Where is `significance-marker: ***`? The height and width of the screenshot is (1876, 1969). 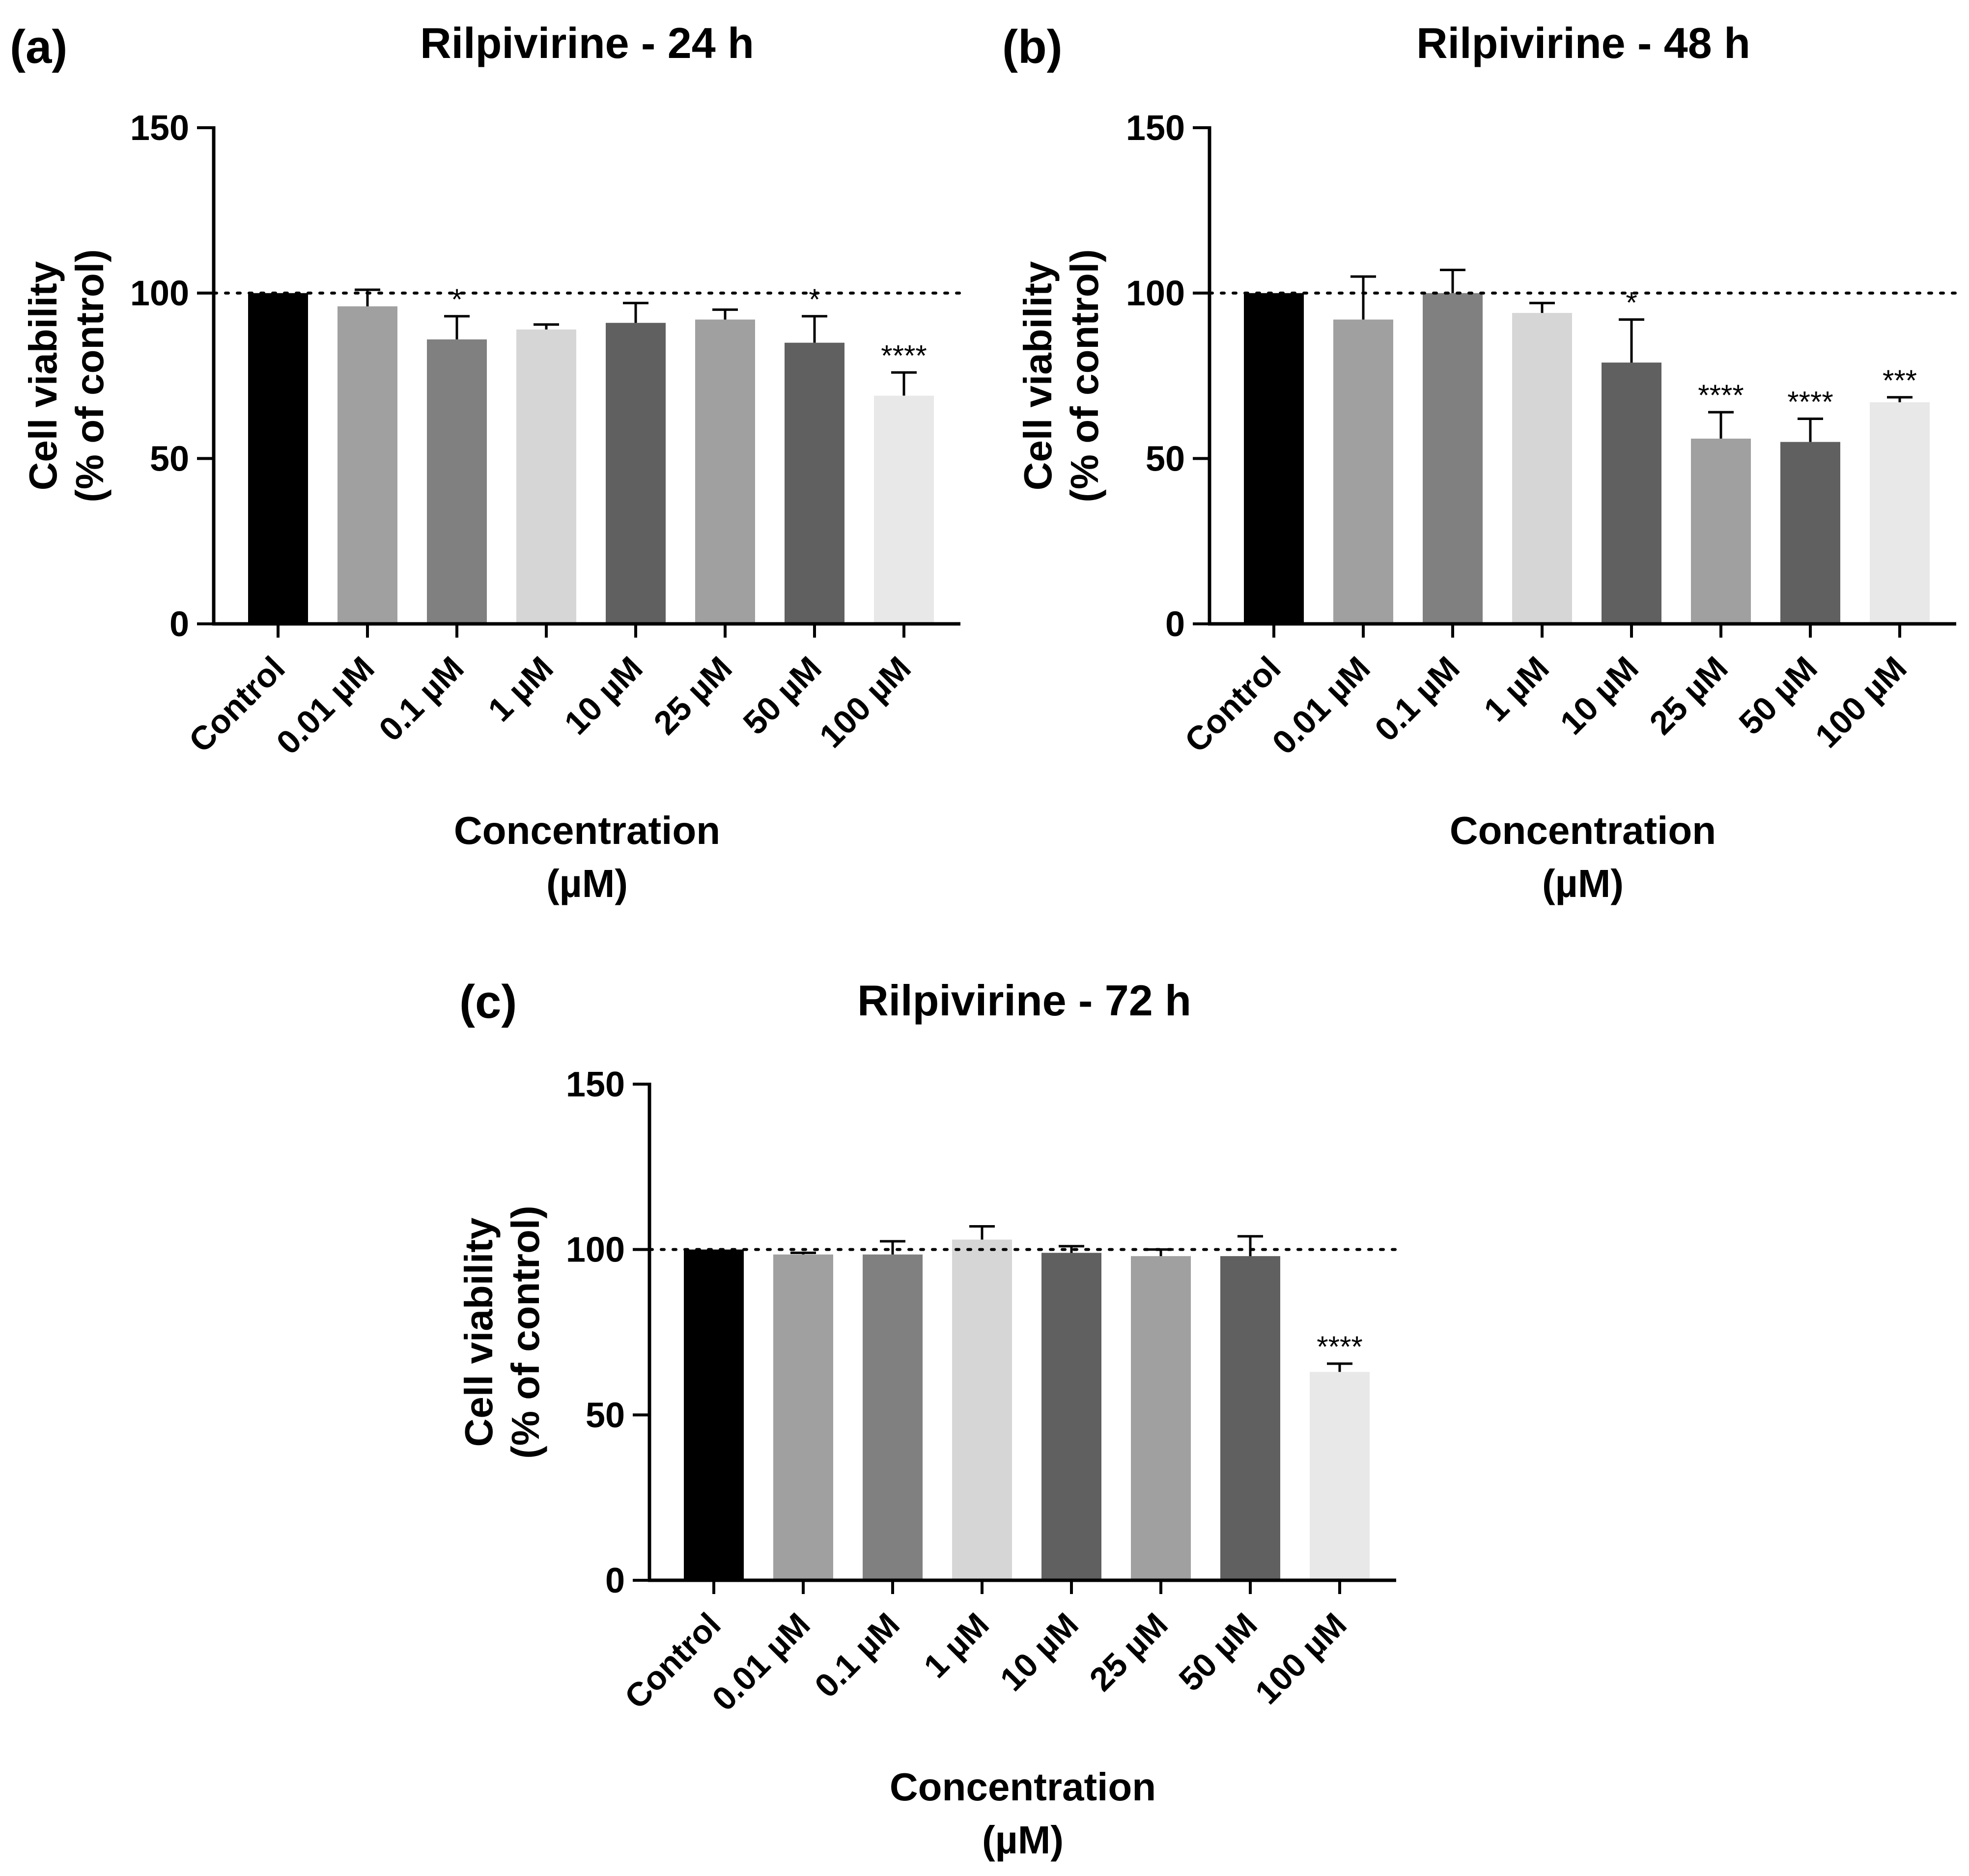 significance-marker: *** is located at coordinates (1900, 380).